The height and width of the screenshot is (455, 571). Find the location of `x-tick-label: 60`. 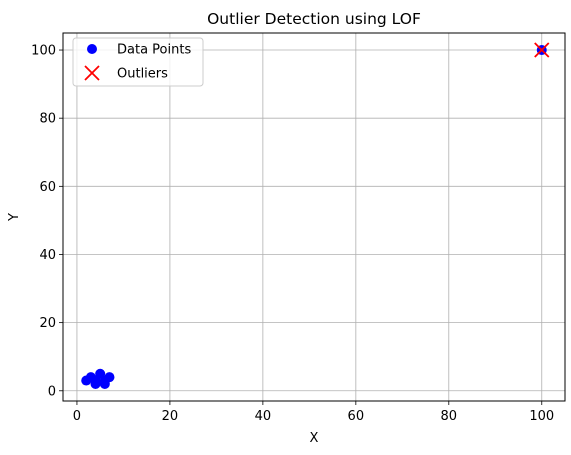

x-tick-label: 60 is located at coordinates (356, 416).